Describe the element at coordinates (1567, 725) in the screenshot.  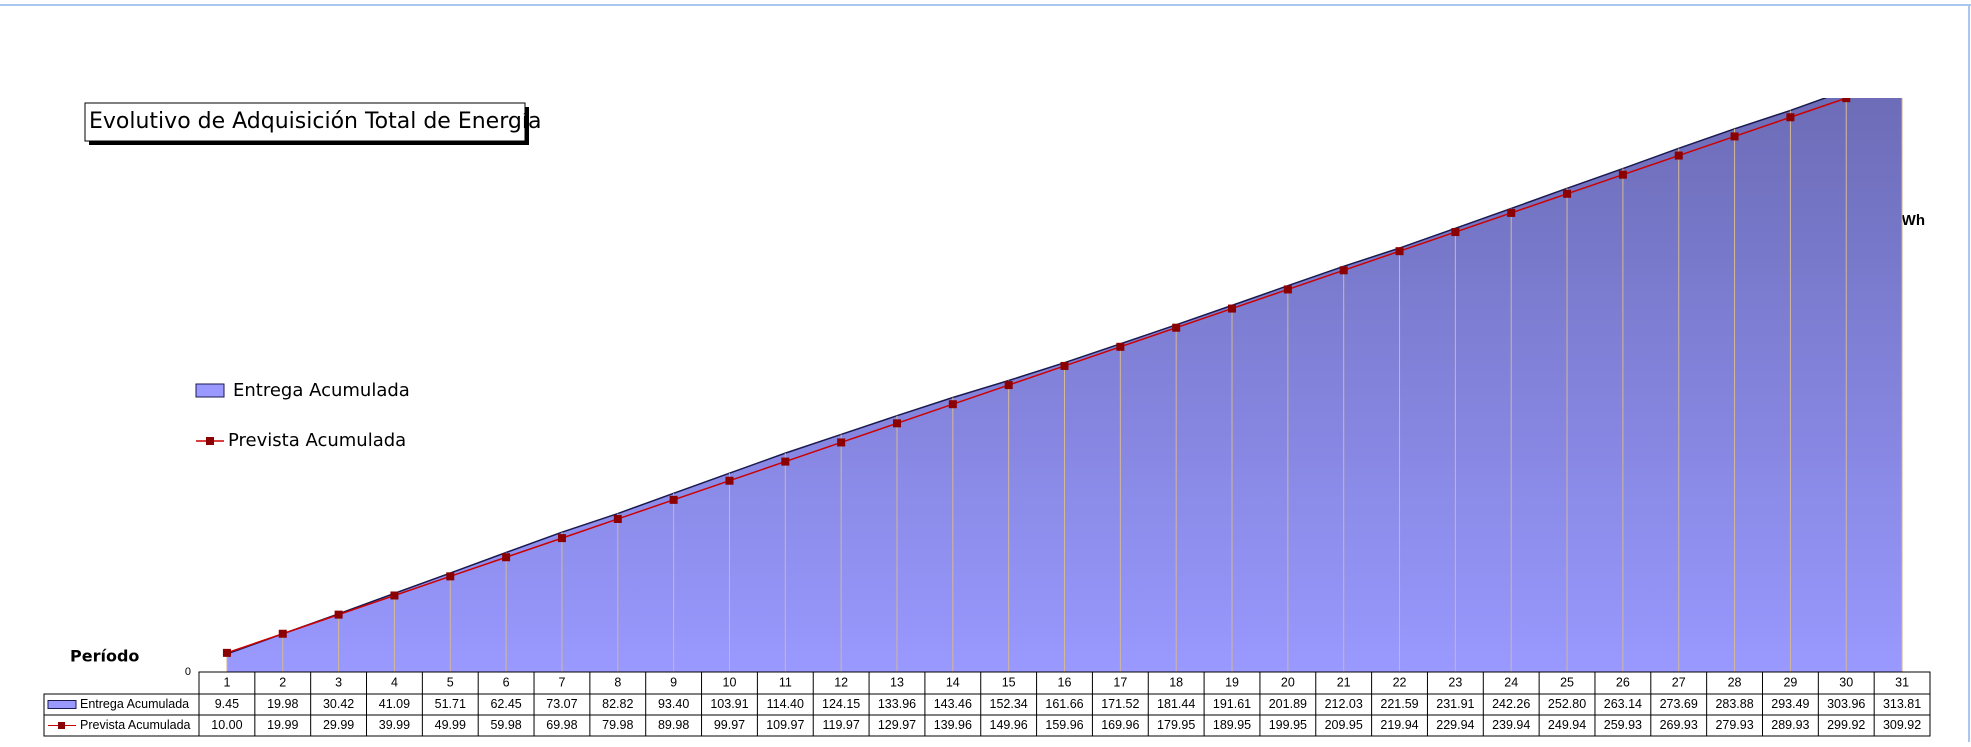
I see `table-value: 249.94` at that location.